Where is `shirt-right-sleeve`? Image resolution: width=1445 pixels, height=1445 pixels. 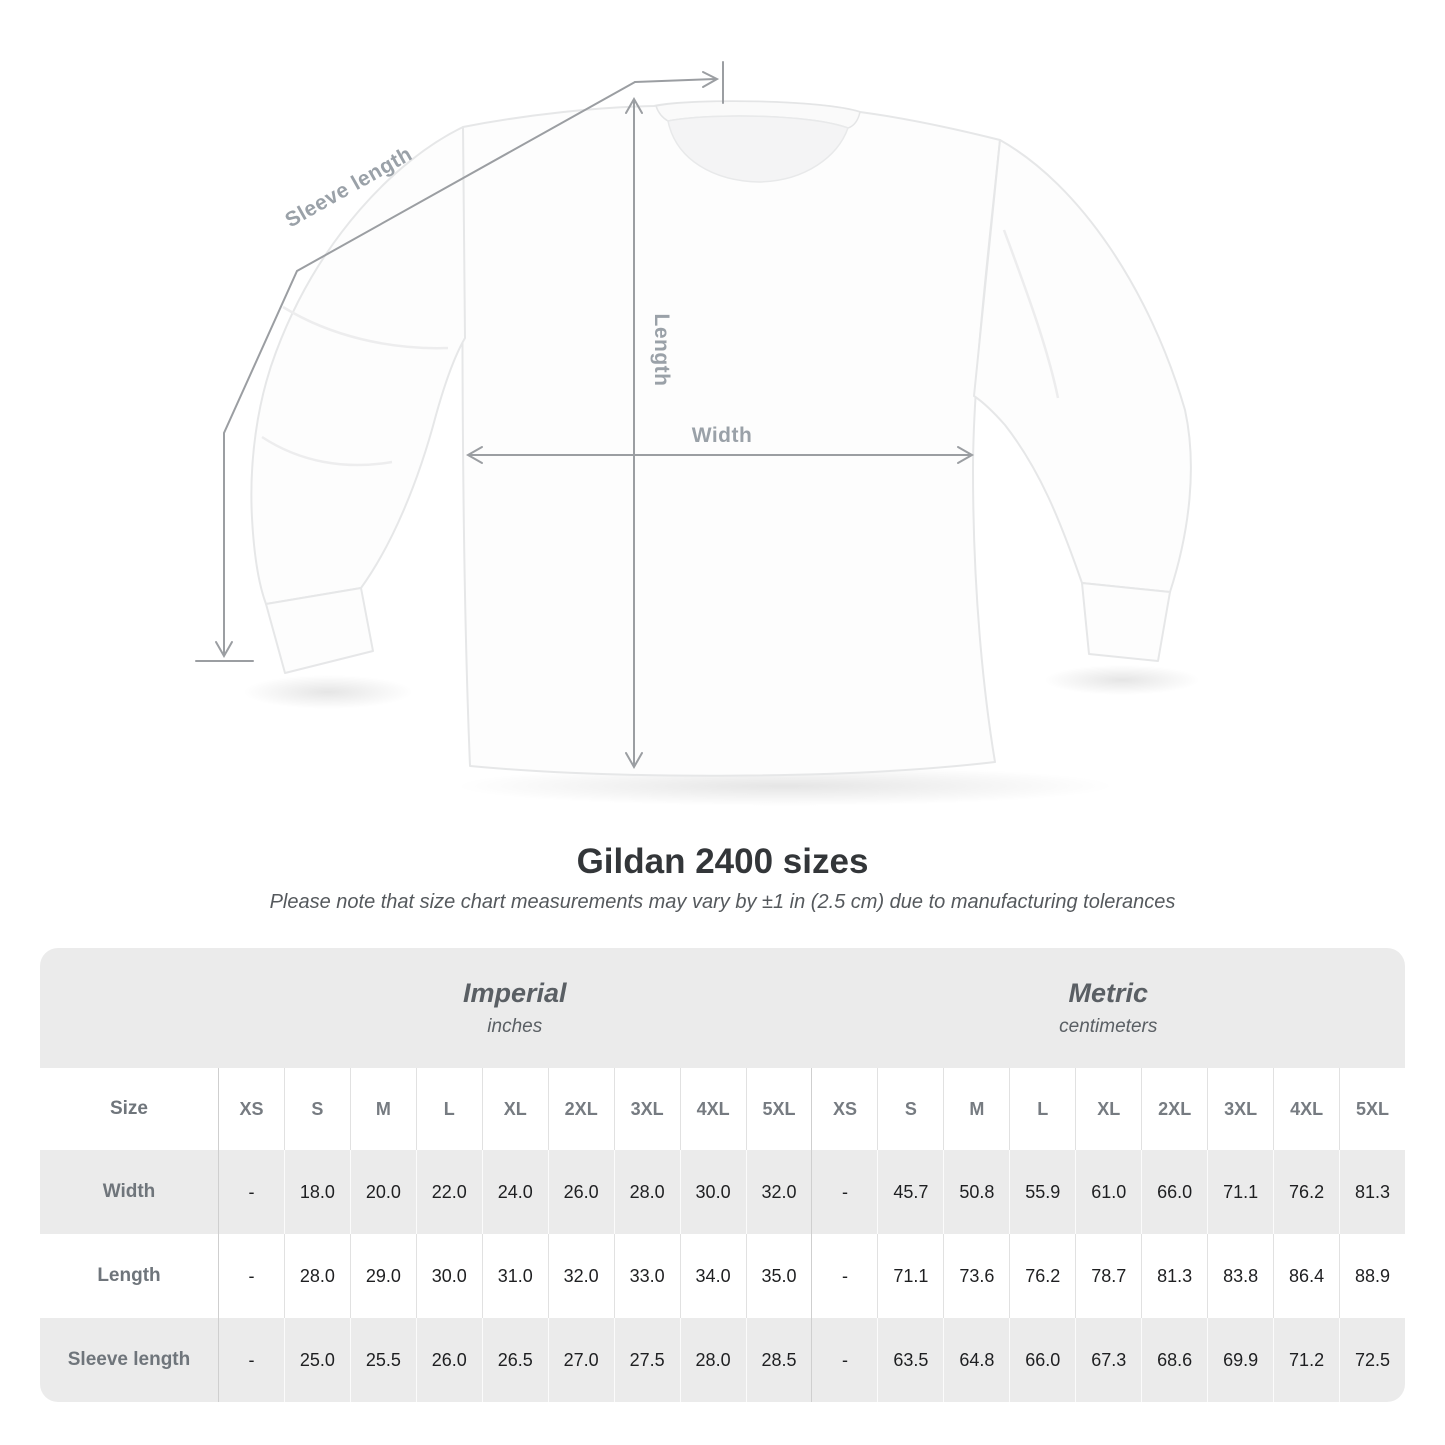 shirt-right-sleeve is located at coordinates (1082, 366).